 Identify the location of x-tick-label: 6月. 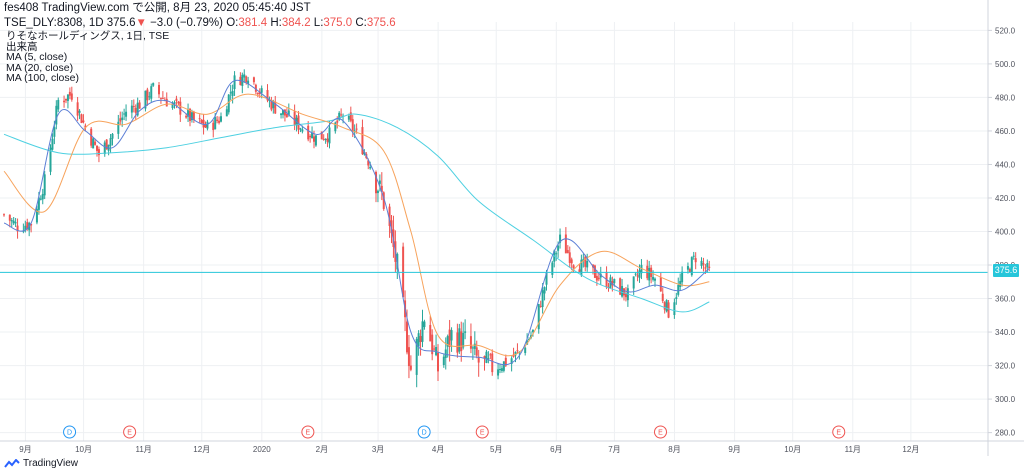
(556, 449).